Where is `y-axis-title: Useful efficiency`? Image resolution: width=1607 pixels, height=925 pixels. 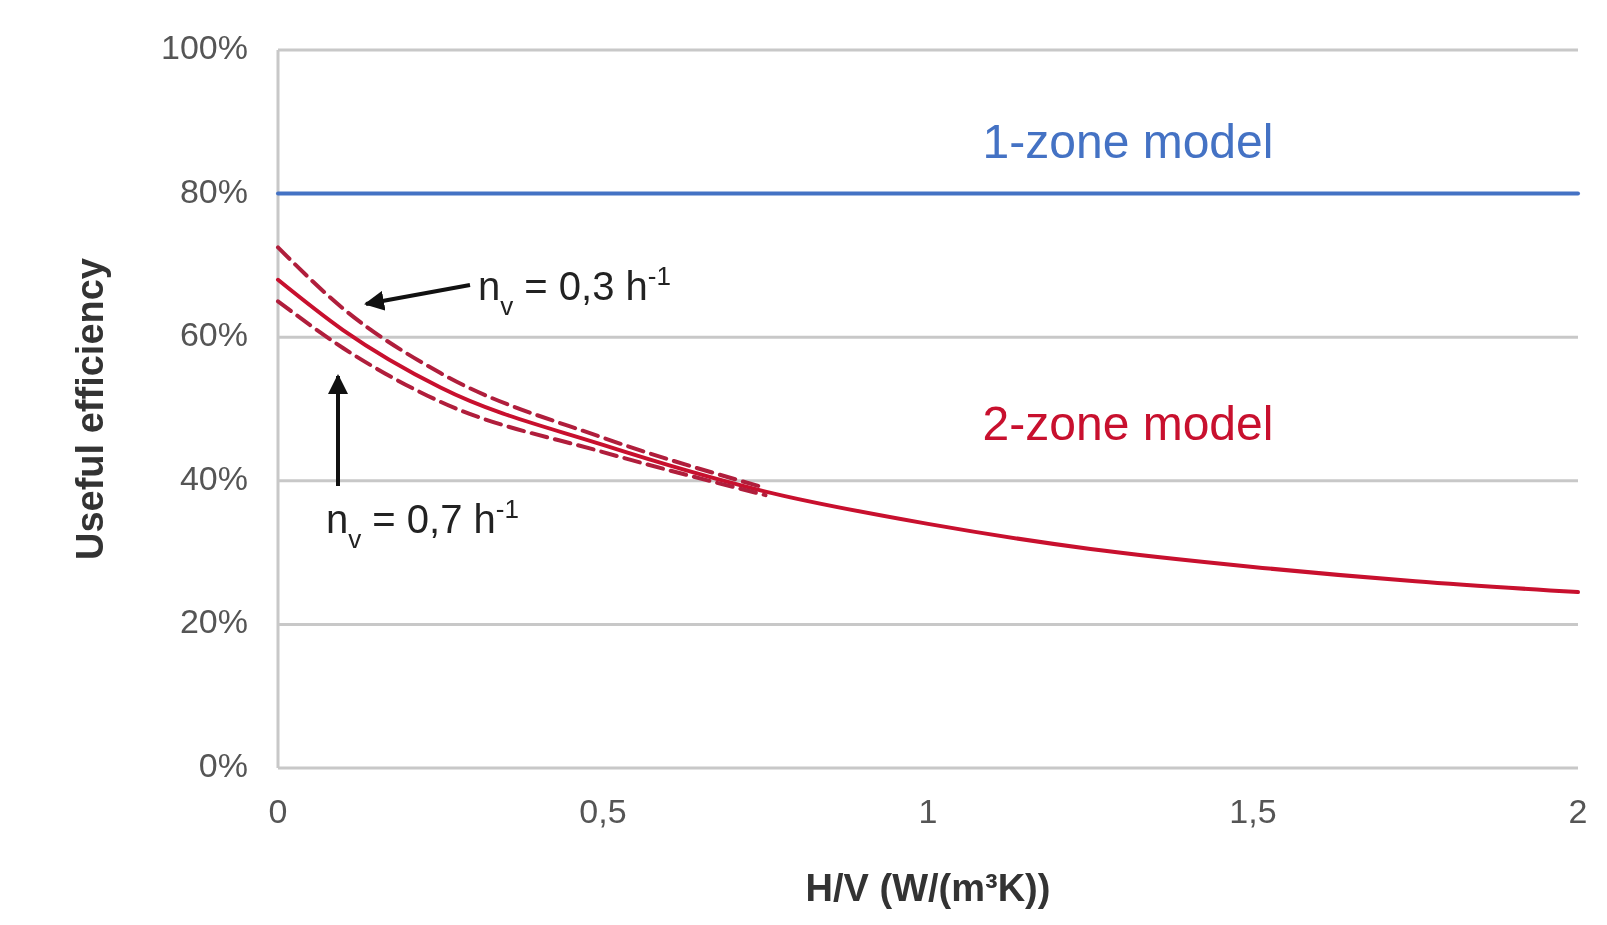 y-axis-title: Useful efficiency is located at coordinates (90, 409).